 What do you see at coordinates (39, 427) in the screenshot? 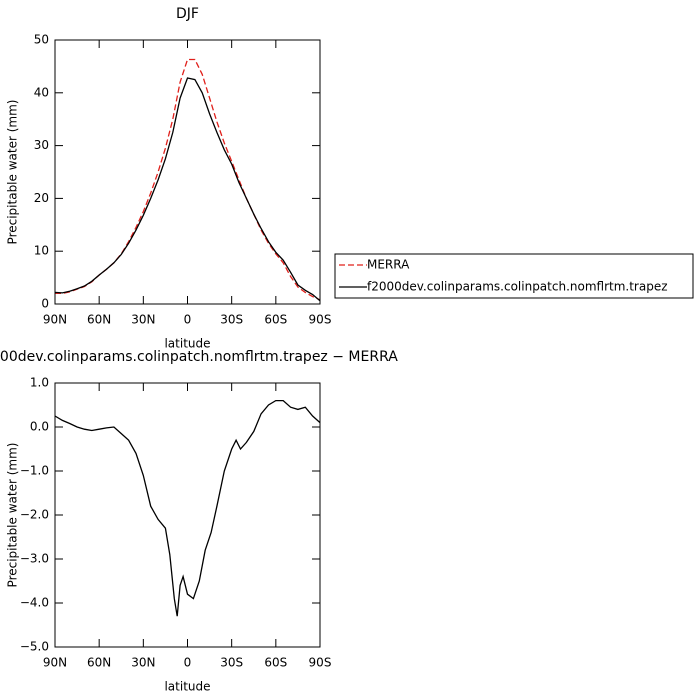
I see `y-tick-label: 0.0` at bounding box center [39, 427].